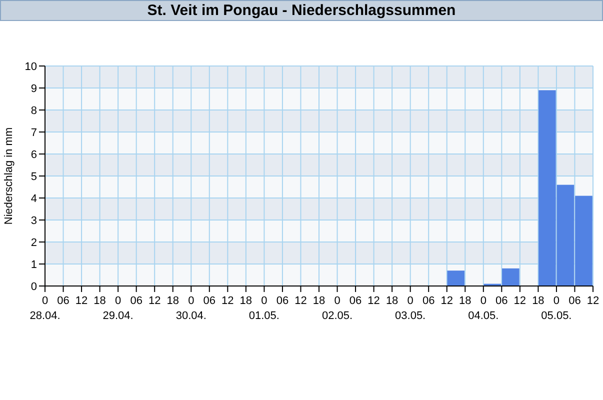  I want to click on chart-title: St. Veit im Pongau - Niederschlagssummen, so click(301, 10).